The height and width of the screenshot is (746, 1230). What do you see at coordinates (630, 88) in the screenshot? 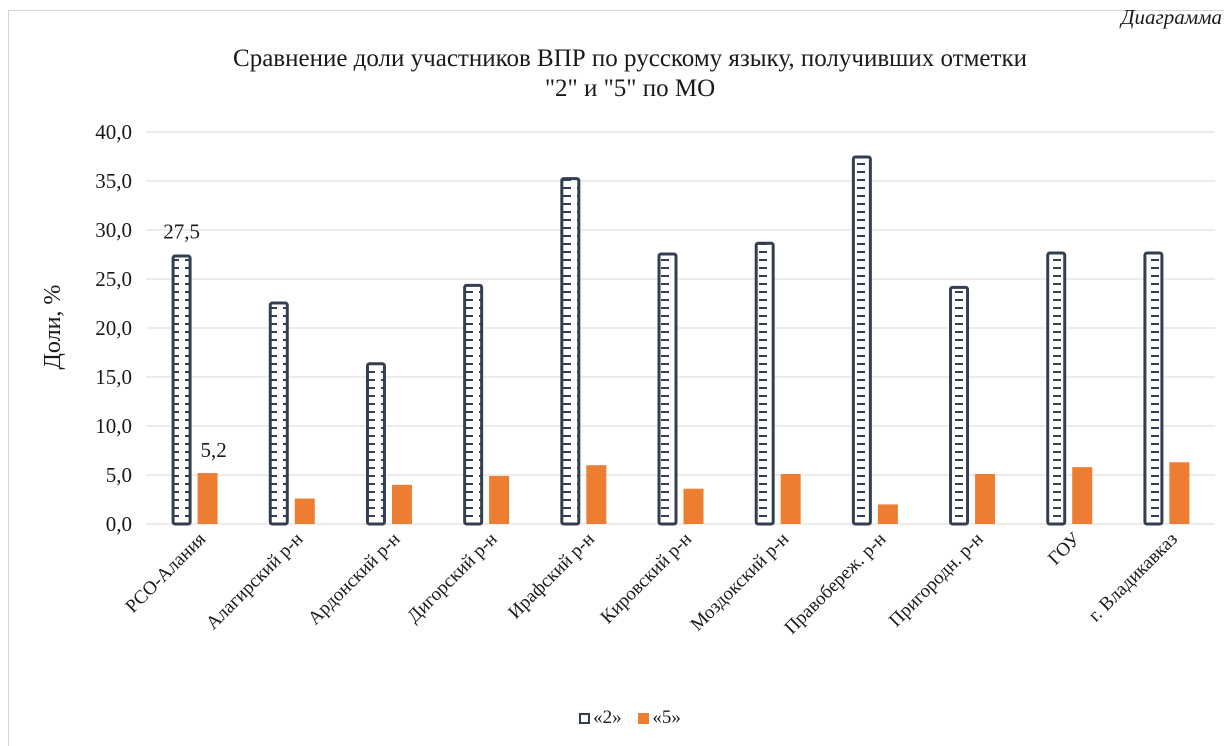
I see `chart-title-line-2: "2" и "5" по МО` at bounding box center [630, 88].